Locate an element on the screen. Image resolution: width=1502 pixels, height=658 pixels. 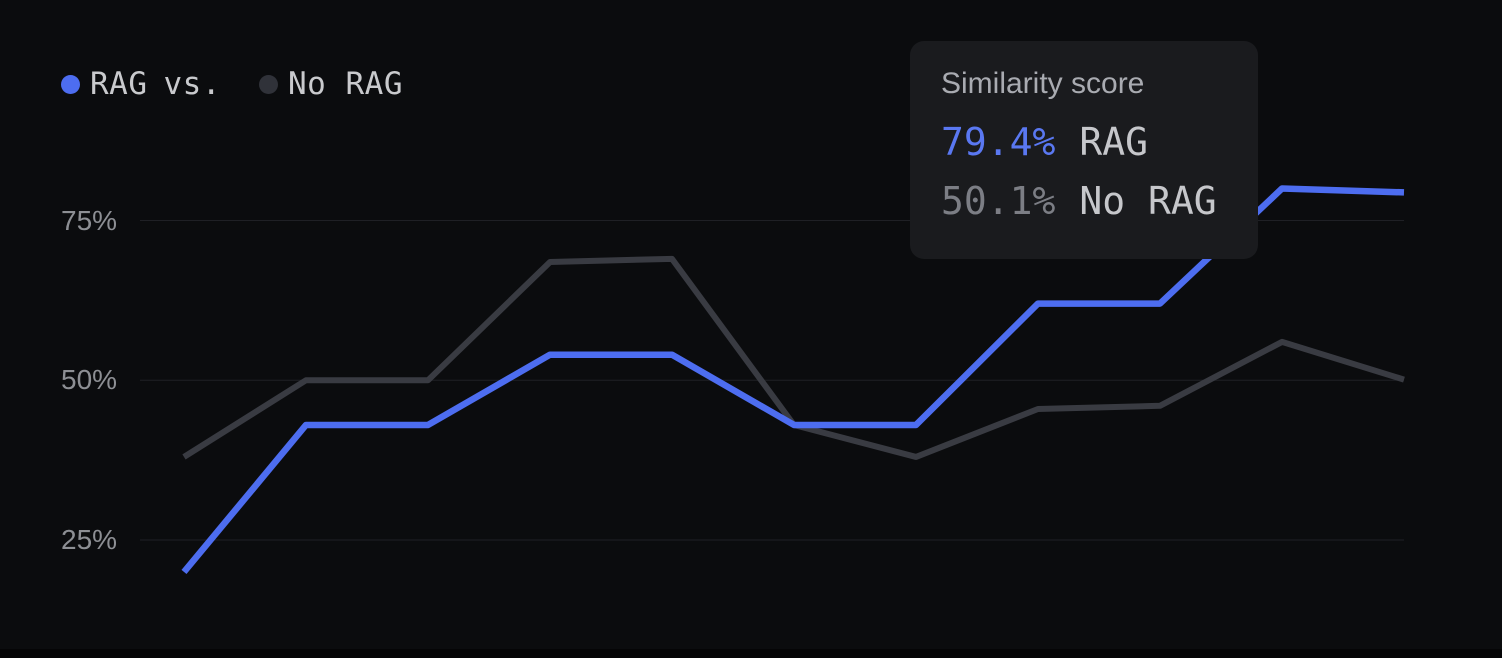
tooltip: Similarity score 79.4% RAG 50.1% No RAG is located at coordinates (1084, 150).